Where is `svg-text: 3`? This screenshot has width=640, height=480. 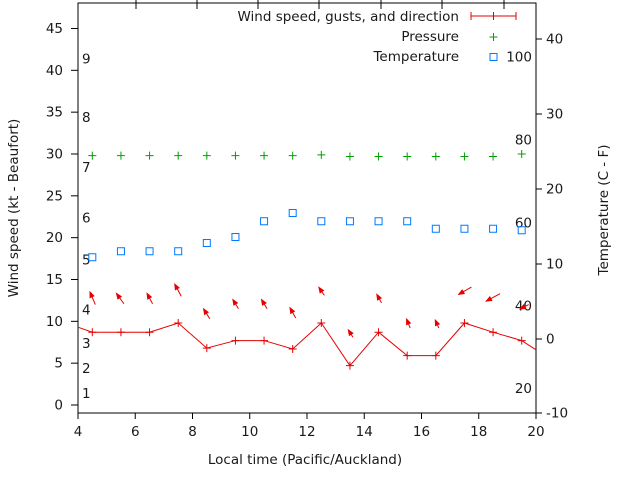
svg-text: 3 is located at coordinates (86, 344).